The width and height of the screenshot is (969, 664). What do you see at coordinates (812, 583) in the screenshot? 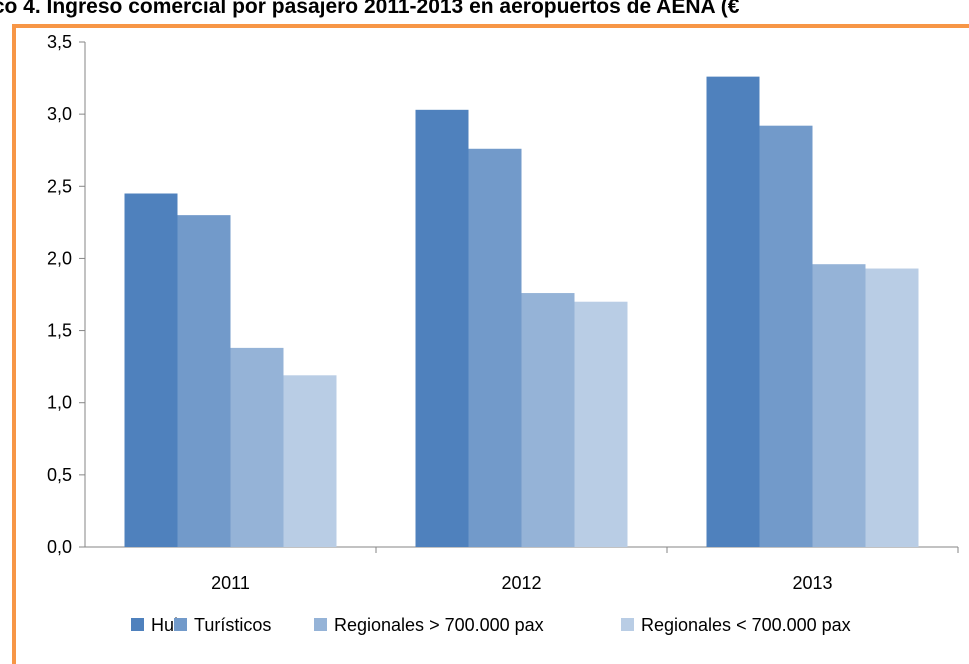
I see `x-tick-label: 2013` at bounding box center [812, 583].